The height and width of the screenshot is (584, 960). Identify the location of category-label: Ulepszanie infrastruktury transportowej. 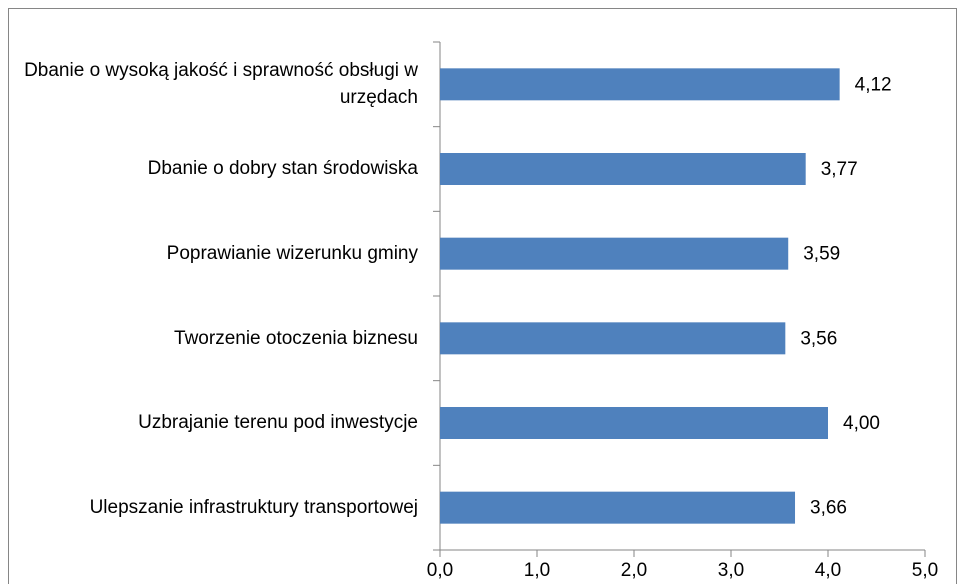
(253, 508).